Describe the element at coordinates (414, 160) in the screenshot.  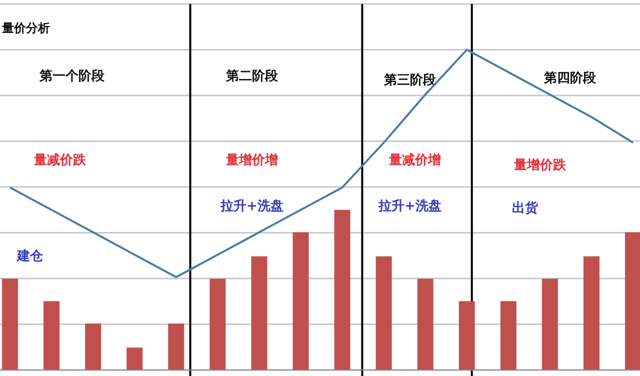
I see `annotation: 量减价增` at that location.